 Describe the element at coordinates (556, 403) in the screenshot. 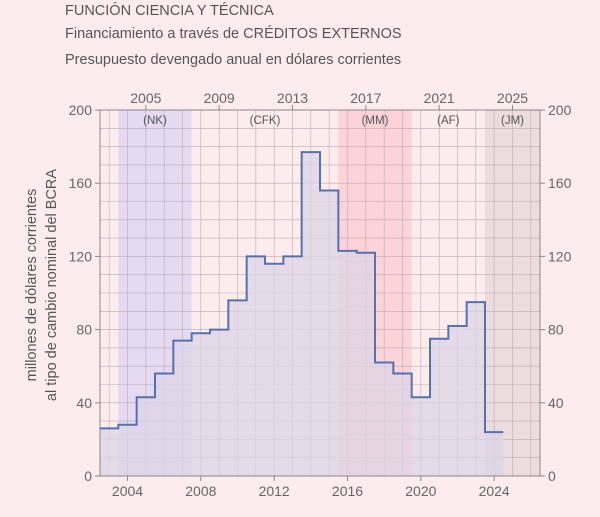

I see `y-tick-label-right: 40` at that location.